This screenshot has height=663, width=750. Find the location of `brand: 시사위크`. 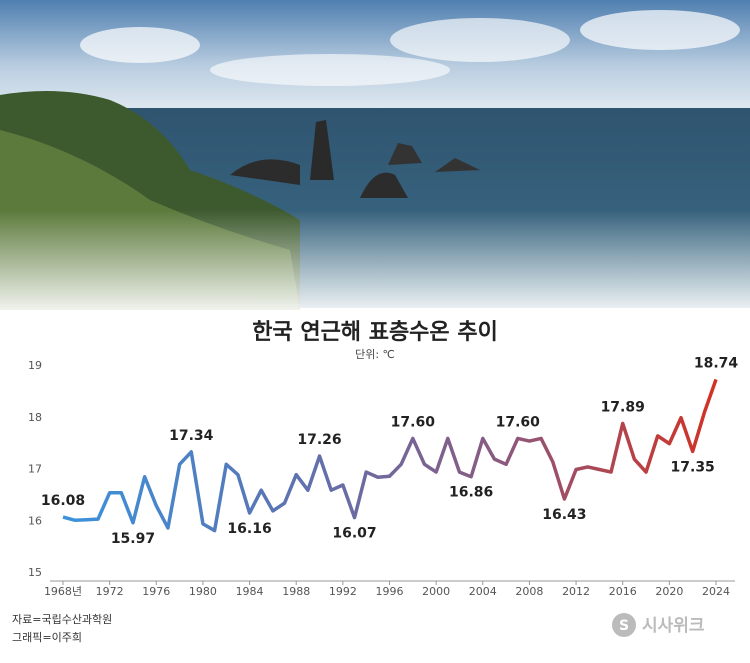

brand: 시사위크 is located at coordinates (673, 626).